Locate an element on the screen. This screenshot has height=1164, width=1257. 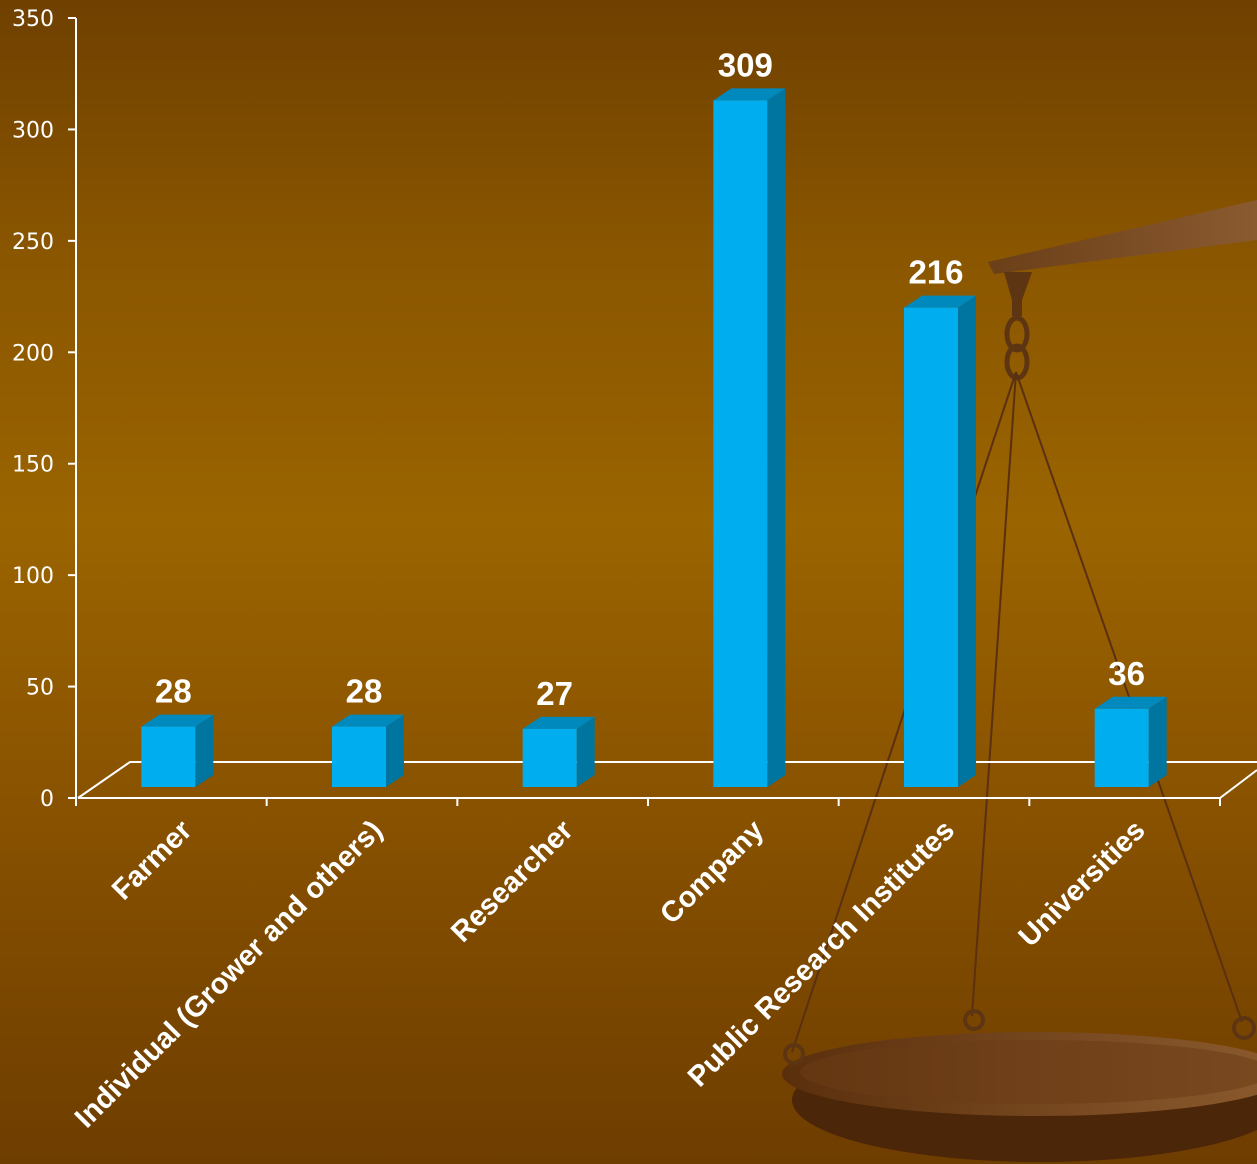
data-label: 27 is located at coordinates (554, 693).